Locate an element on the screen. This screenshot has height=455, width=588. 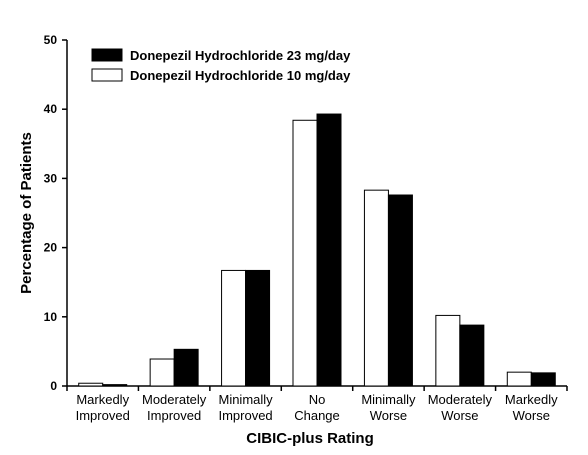
x-category-label: Change is located at coordinates (317, 415).